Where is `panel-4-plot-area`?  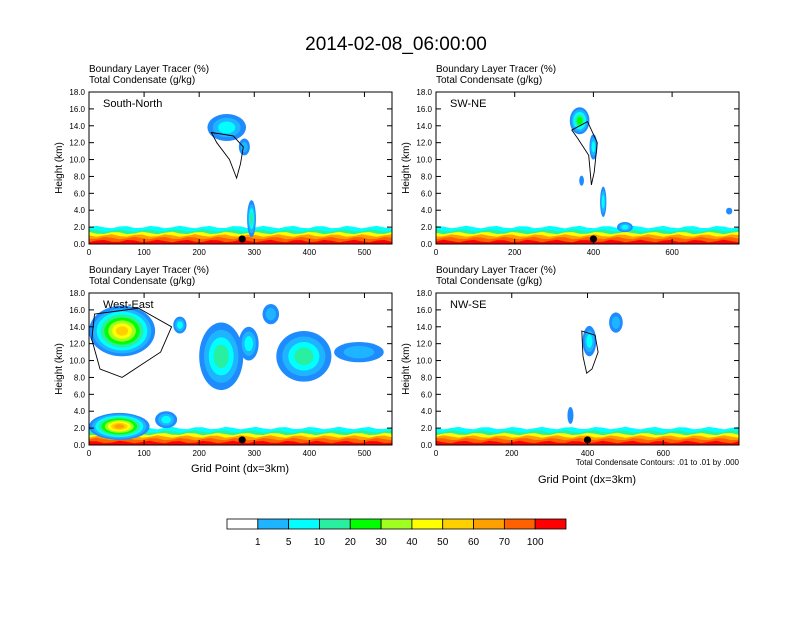
panel-4-plot-area is located at coordinates (587, 369).